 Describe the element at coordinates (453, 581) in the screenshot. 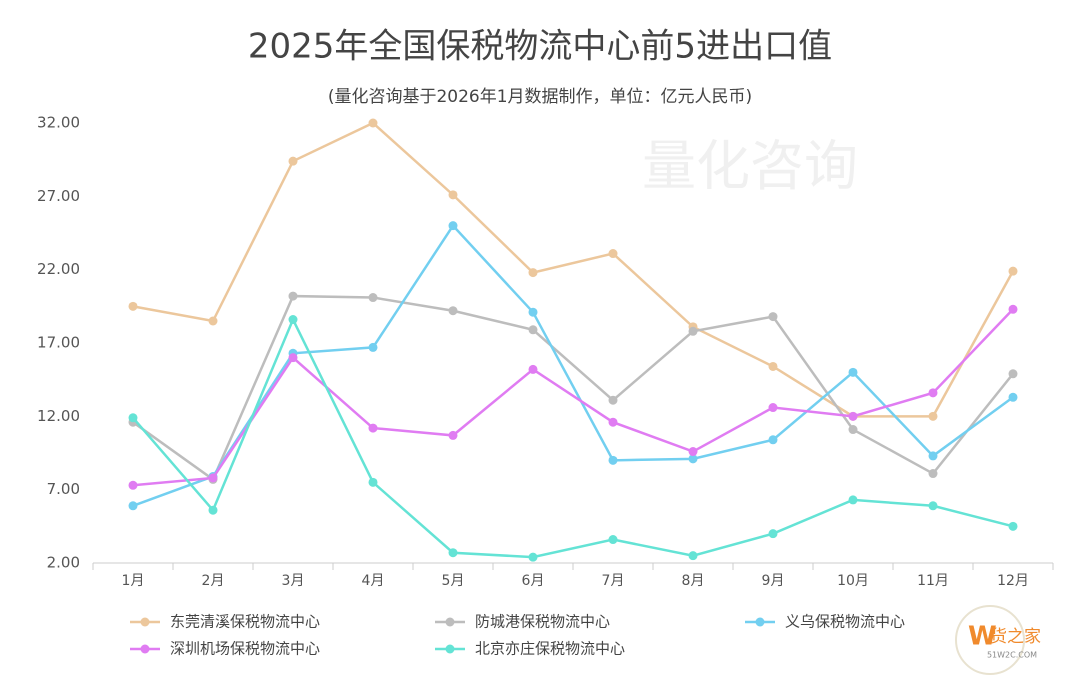

I see `x-tick-label: 5月` at that location.